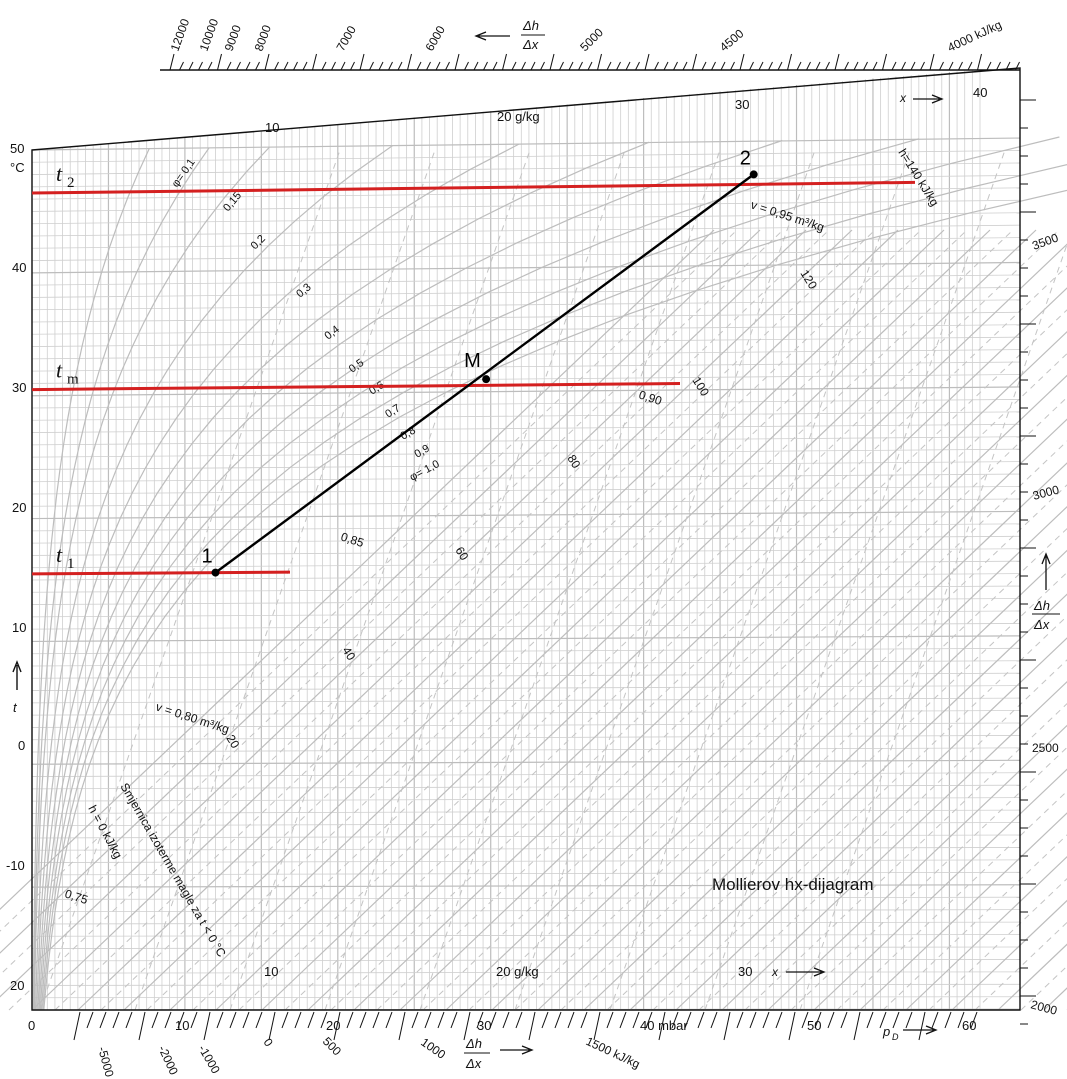 This screenshot has height=1079, width=1067. Describe the element at coordinates (173, 870) in the screenshot. I see `fog-isotherm-label: Smjernica izoterme magle za t < 0 °C` at that location.